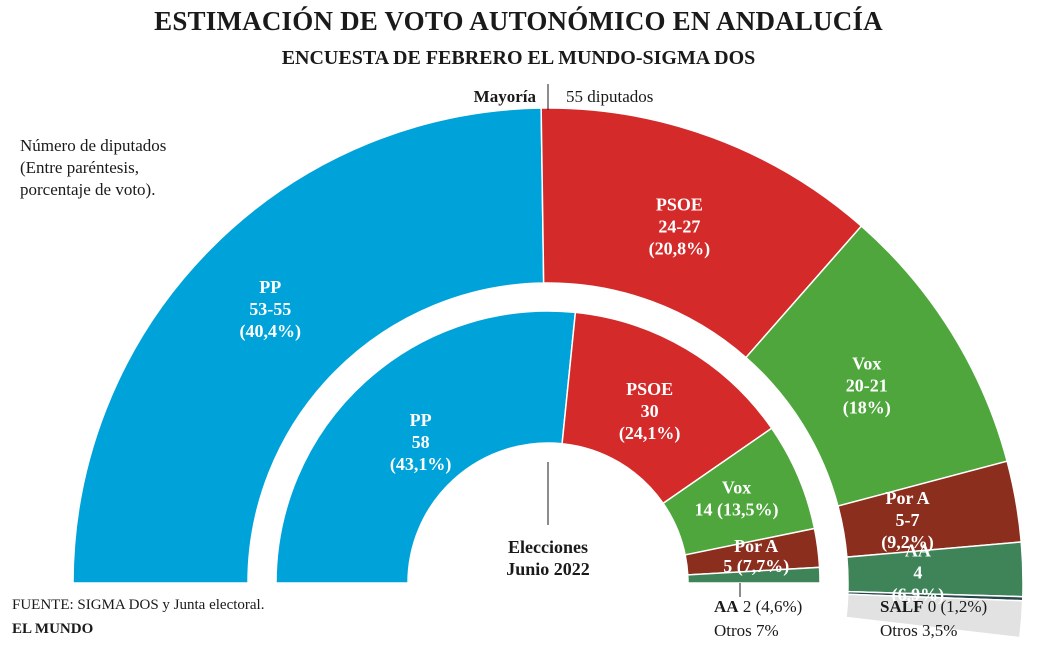  I want to click on majority-label: Mayoría, so click(505, 96).